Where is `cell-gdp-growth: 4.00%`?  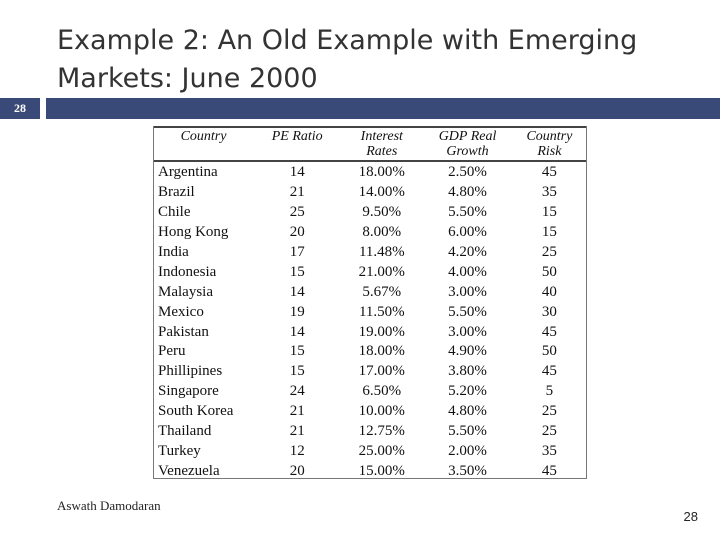
cell-gdp-growth: 4.00% is located at coordinates (467, 271).